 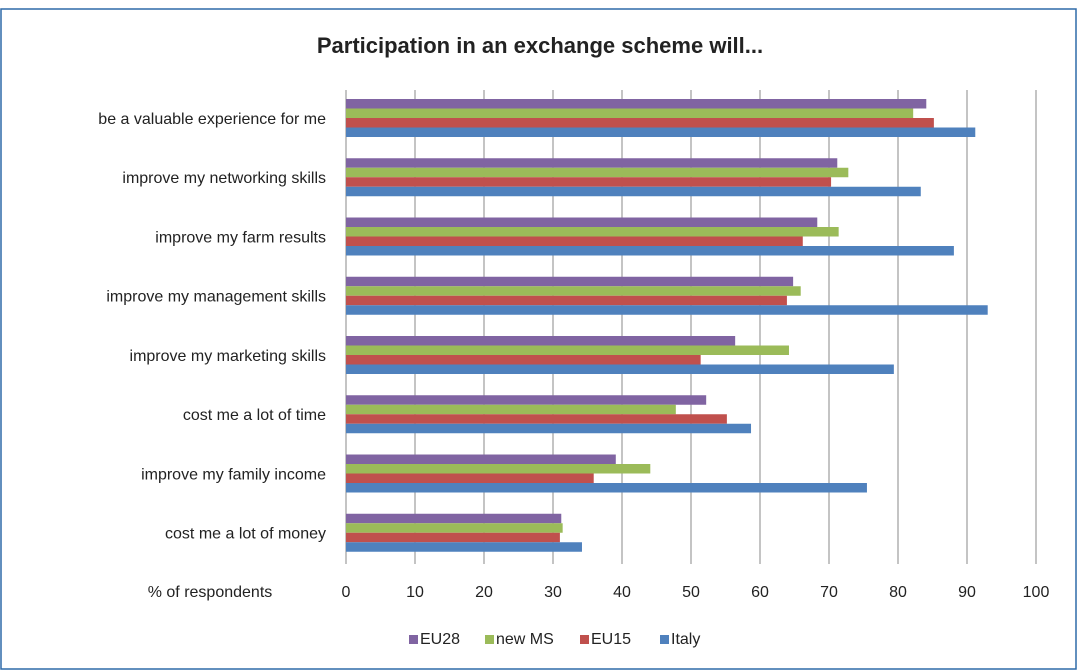 I want to click on x-axis-label: % of respondents, so click(x=210, y=592).